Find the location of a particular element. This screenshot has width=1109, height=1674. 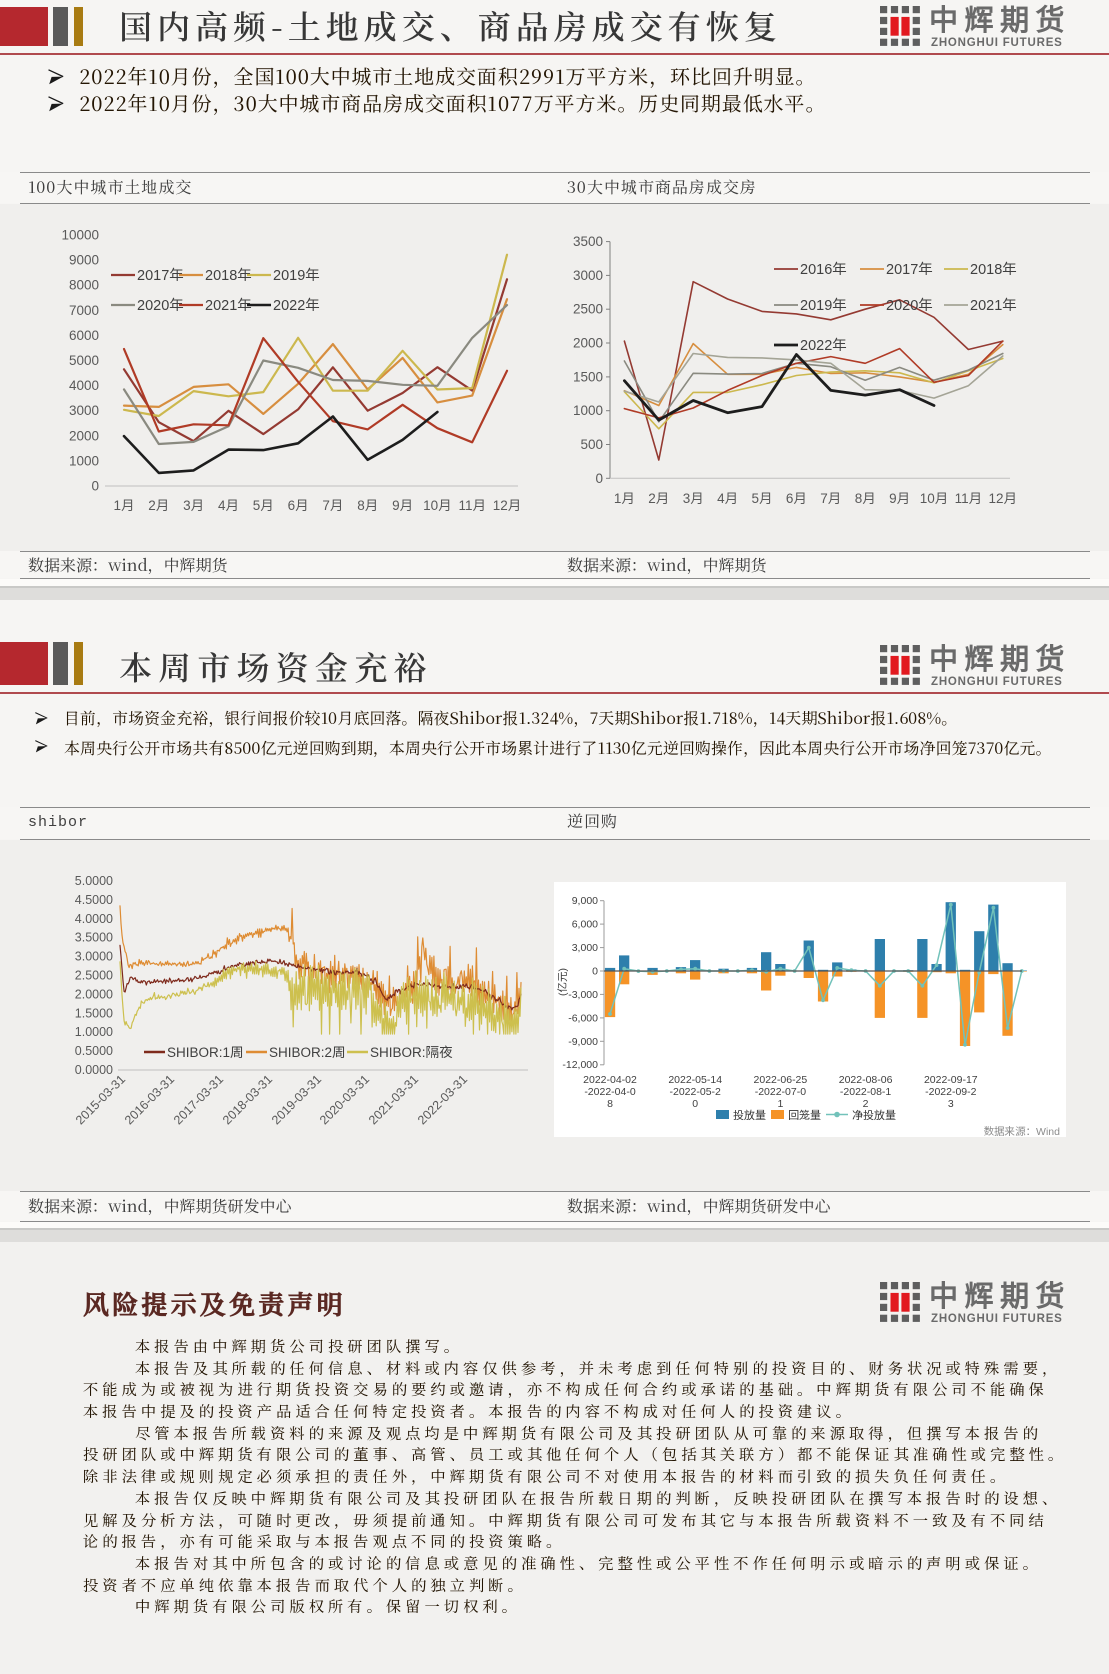

svg-text: 2016年 is located at coordinates (823, 269).